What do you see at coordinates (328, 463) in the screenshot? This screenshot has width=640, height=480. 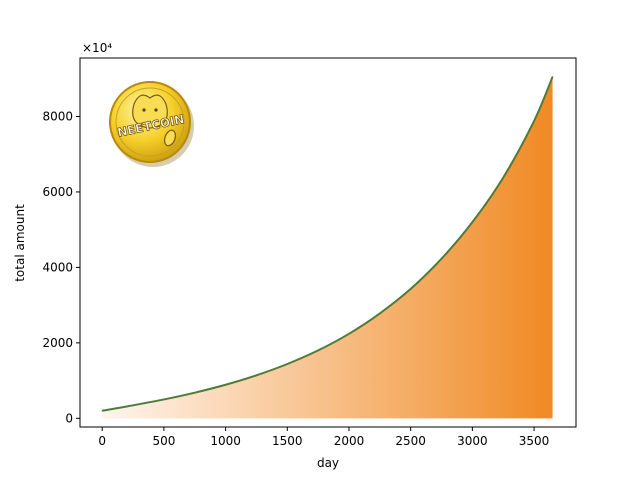 I see `x-axis-label: day` at bounding box center [328, 463].